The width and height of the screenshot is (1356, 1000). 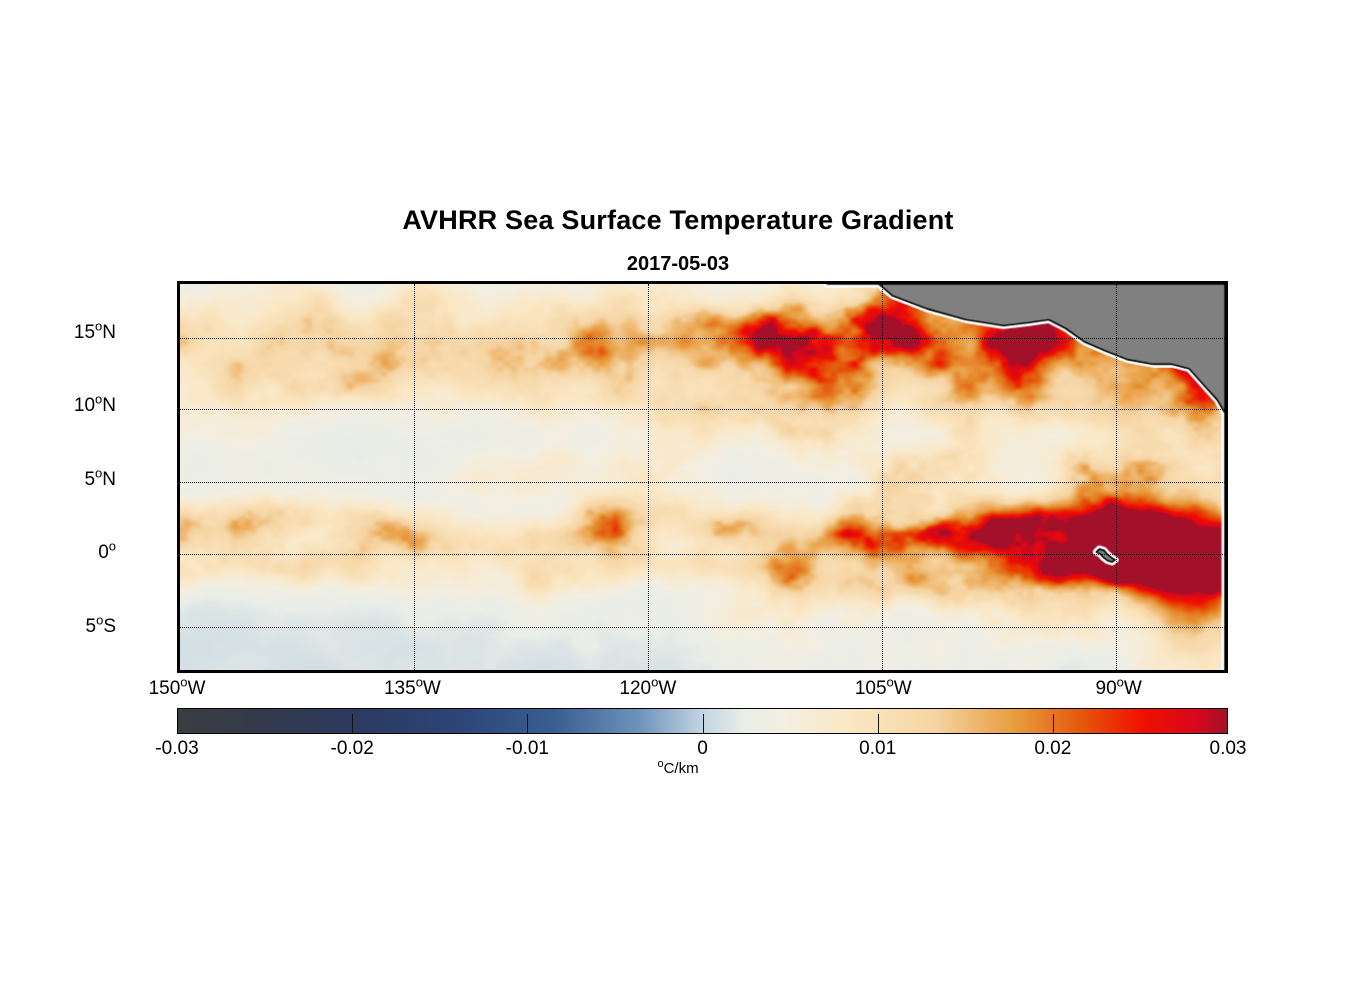 What do you see at coordinates (1053, 748) in the screenshot?
I see `colorbar-tick-label-5: 0.02` at bounding box center [1053, 748].